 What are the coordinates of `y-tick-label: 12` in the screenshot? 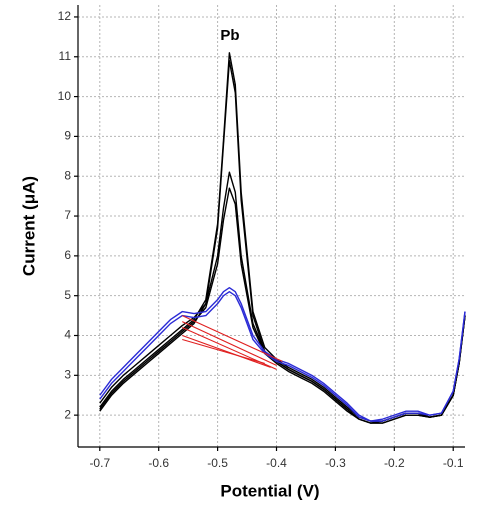 It's located at (65, 16).